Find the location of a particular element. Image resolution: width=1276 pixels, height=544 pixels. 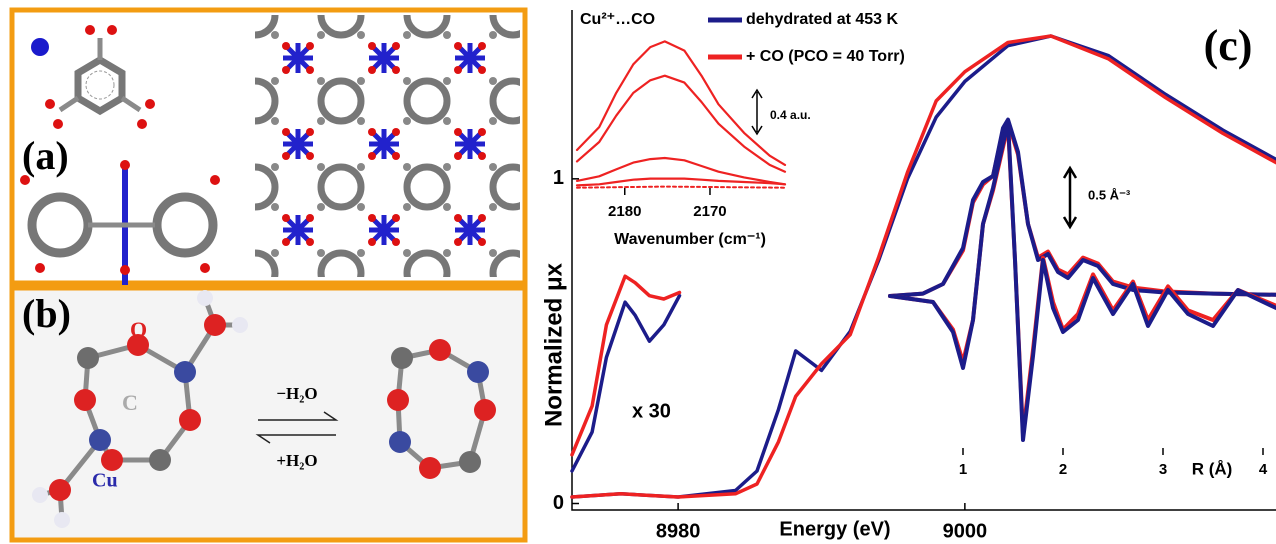

reaction-label: −H₂O is located at coordinates (296, 393).